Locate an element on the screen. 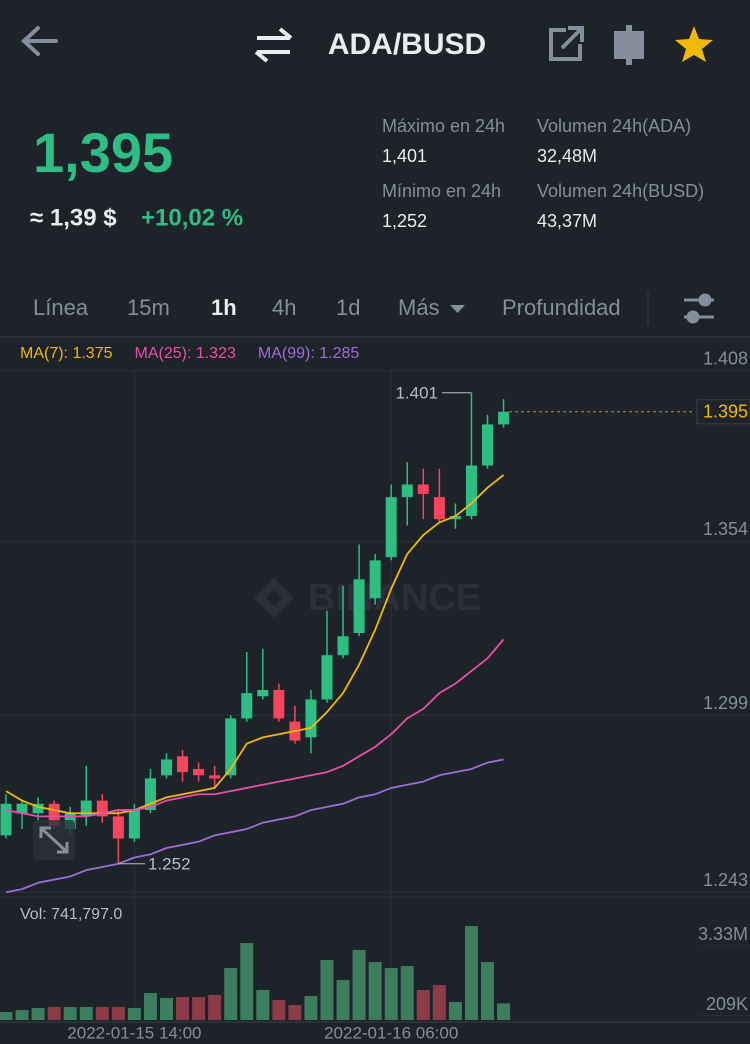 This screenshot has width=750, height=1044. more-caret is located at coordinates (457, 309).